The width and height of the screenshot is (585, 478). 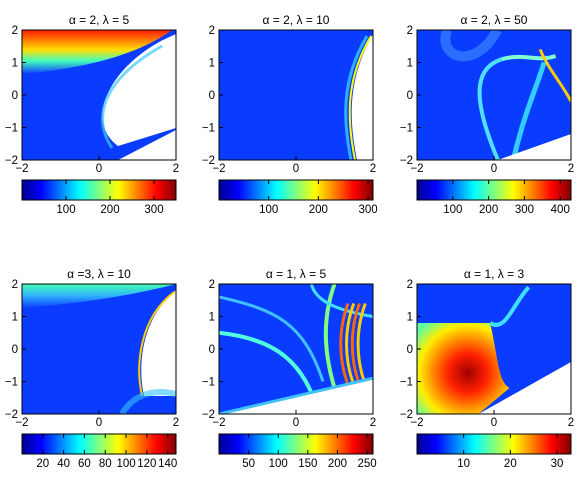 What do you see at coordinates (99, 274) in the screenshot?
I see `subplot-title: α =3, λ = 10` at bounding box center [99, 274].